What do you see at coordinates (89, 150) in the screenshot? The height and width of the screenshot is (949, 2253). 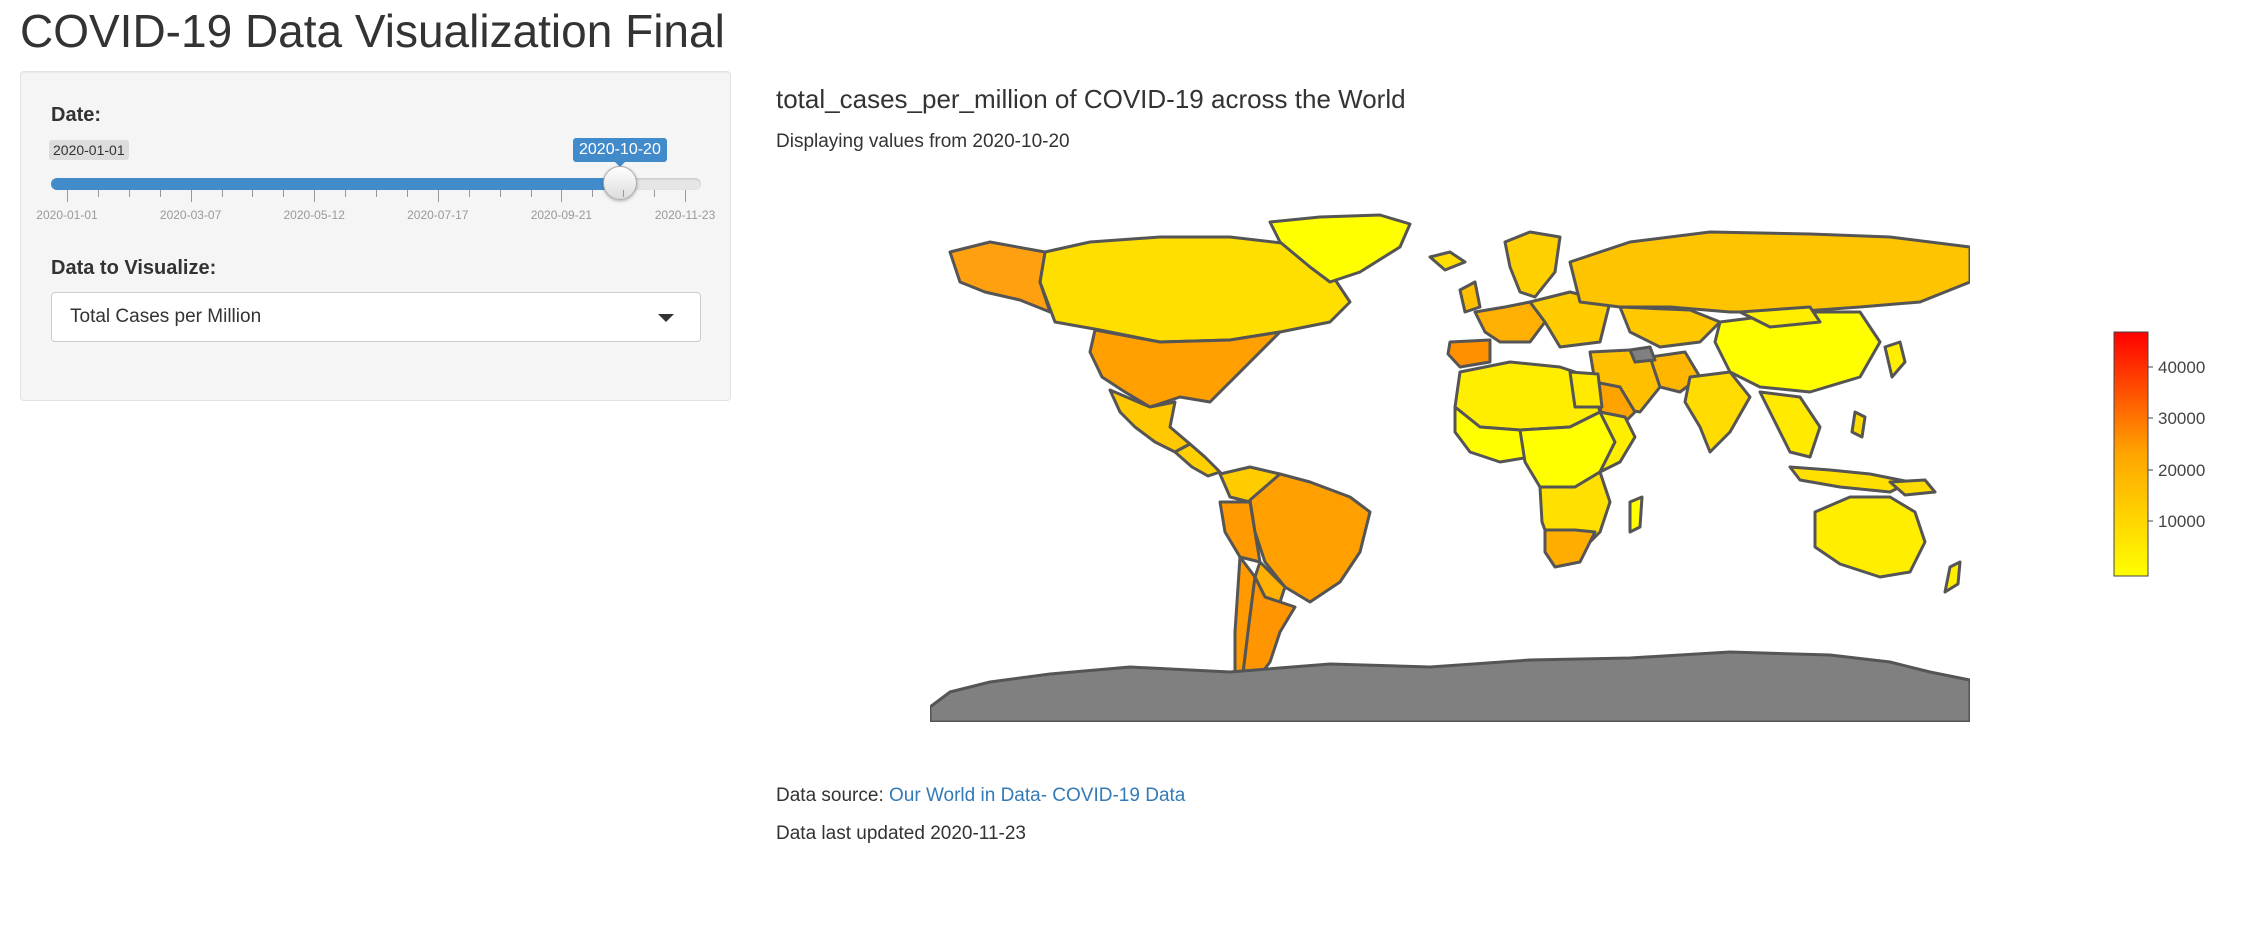 I see `slider-min-badge: 2020-01-01` at bounding box center [89, 150].